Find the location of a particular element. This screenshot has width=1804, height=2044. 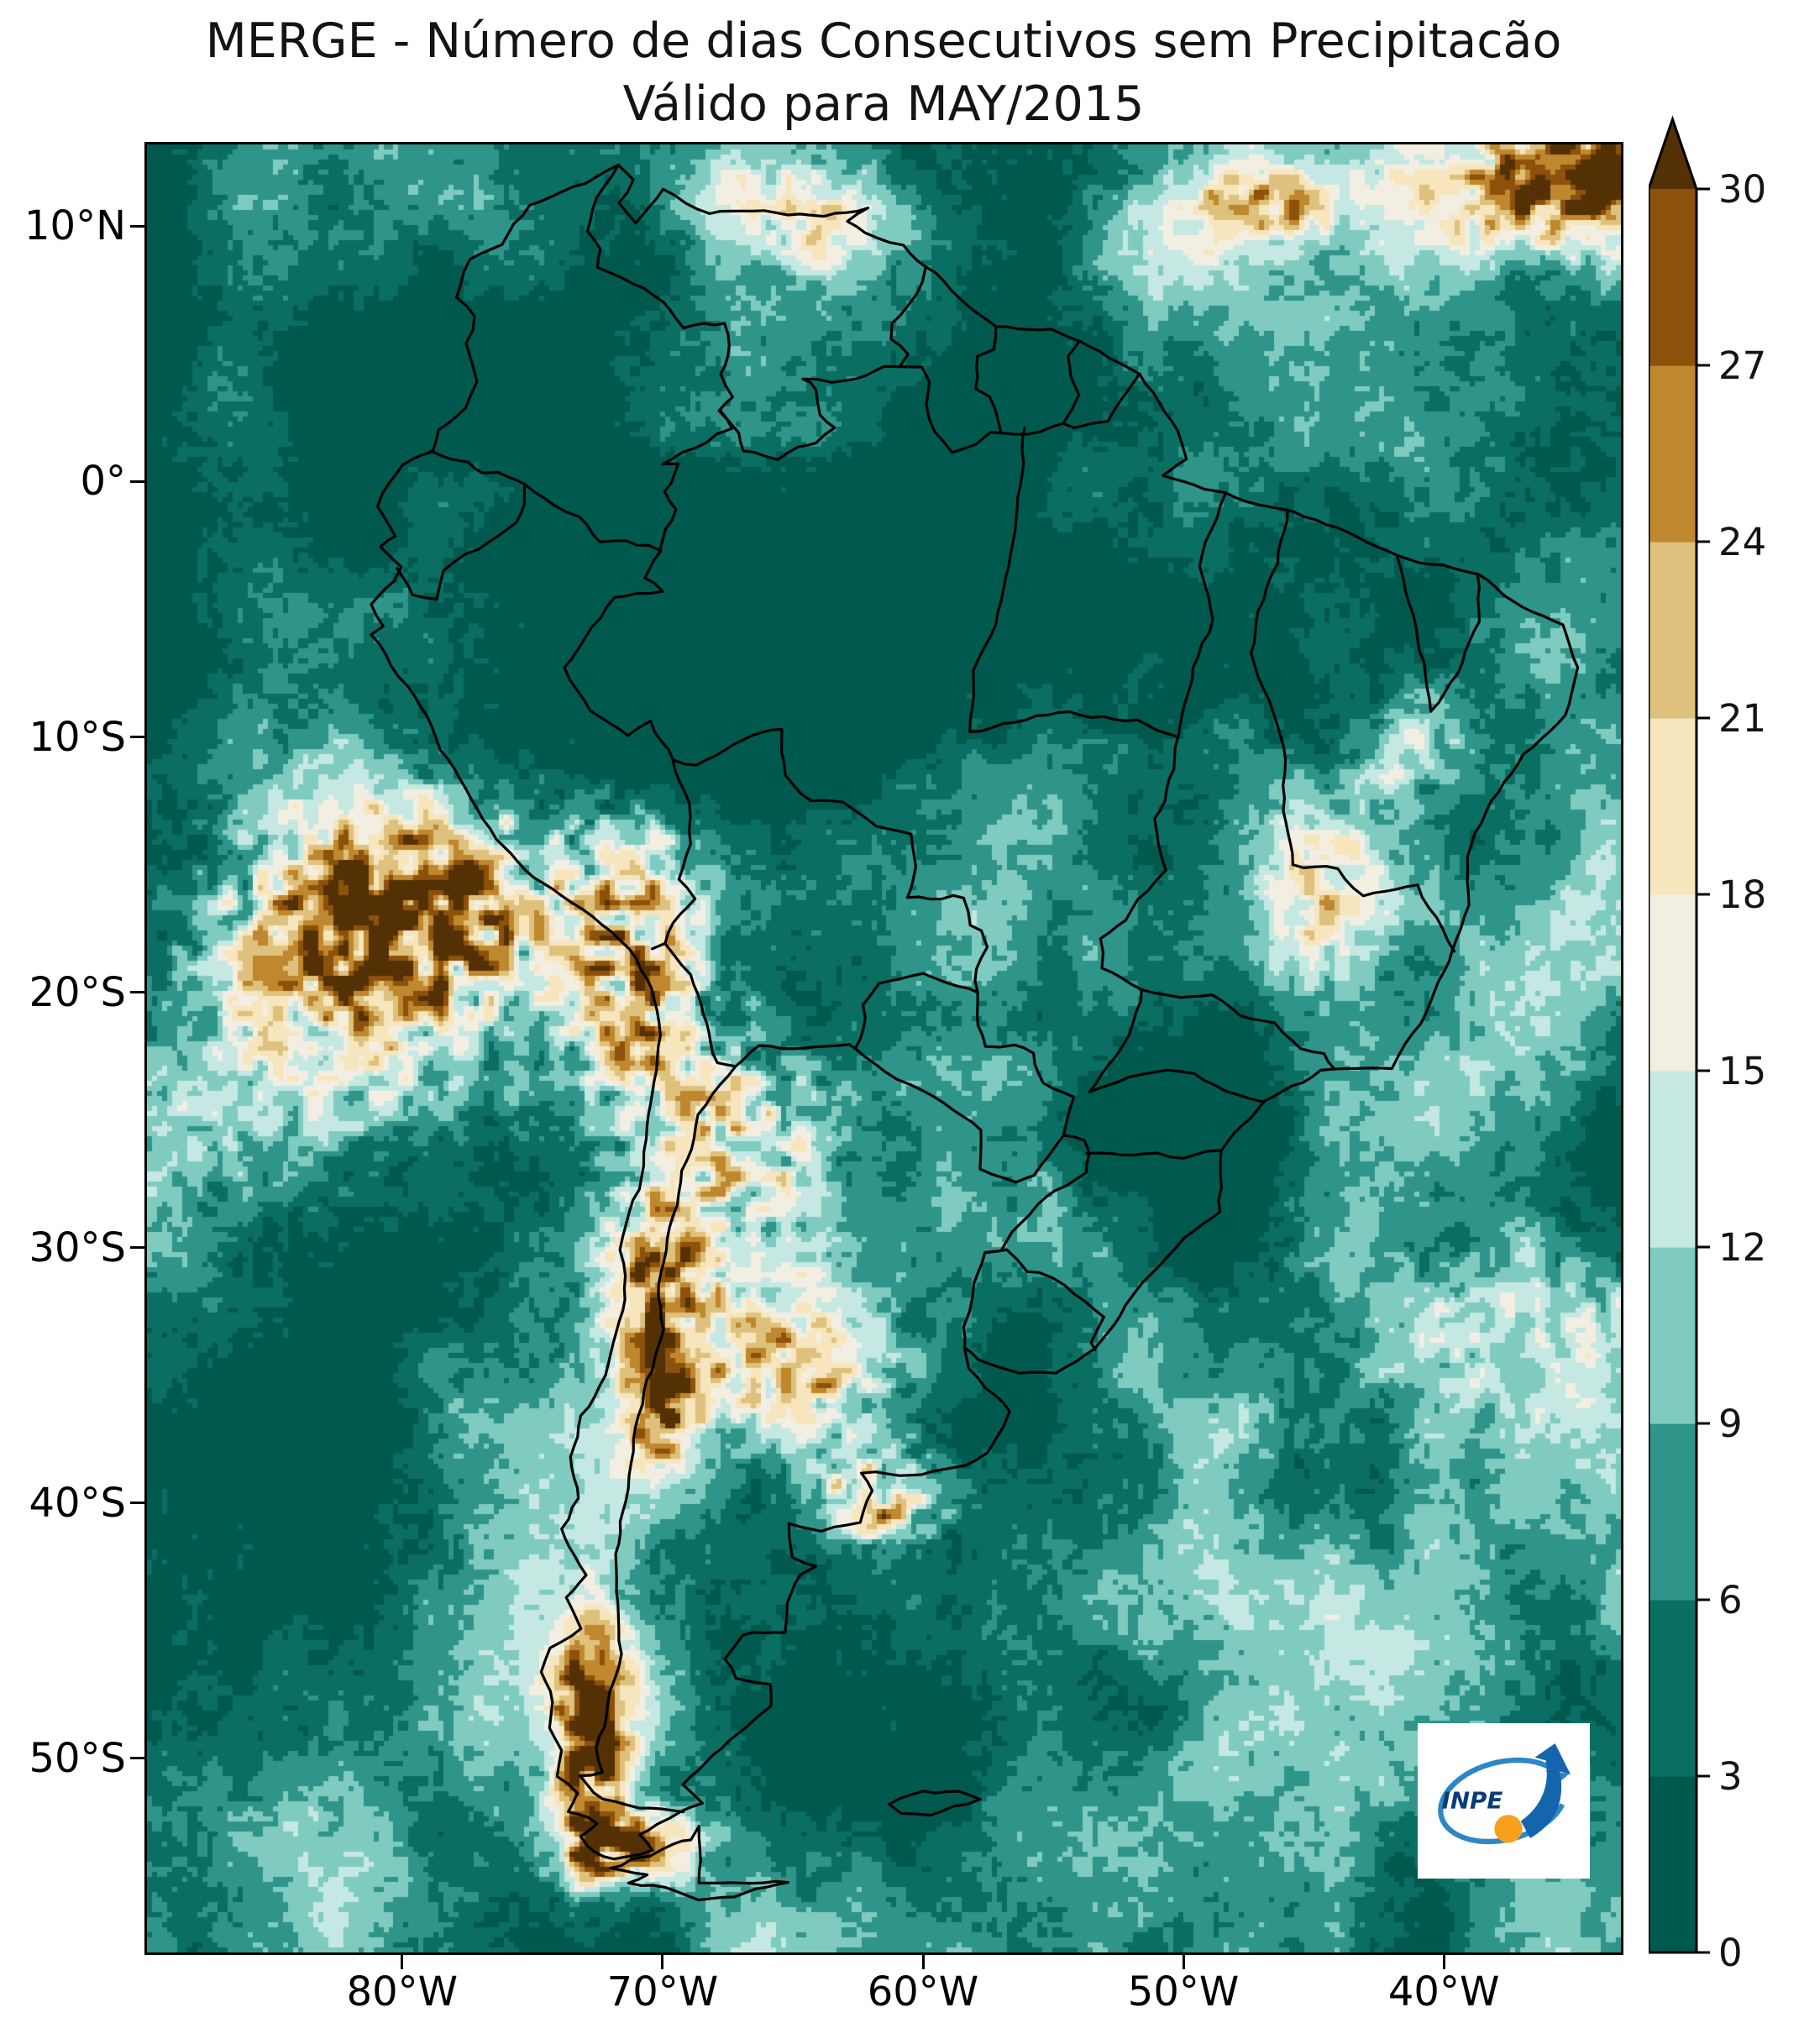

inpe-logo-graphic: INPE is located at coordinates (1504, 1794).